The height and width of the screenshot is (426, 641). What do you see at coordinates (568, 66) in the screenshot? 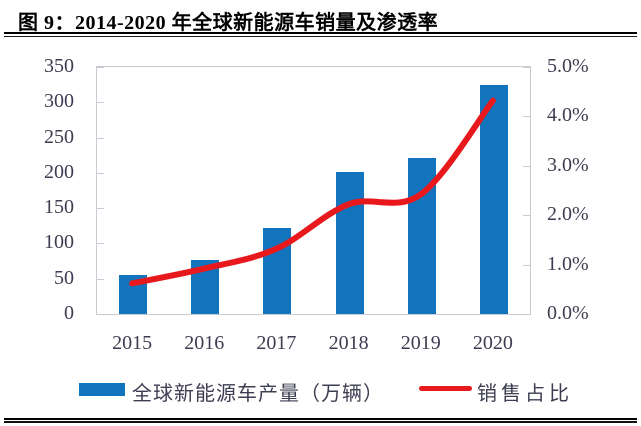
I see `right-axis-tick-label: 5.0%` at bounding box center [568, 66].